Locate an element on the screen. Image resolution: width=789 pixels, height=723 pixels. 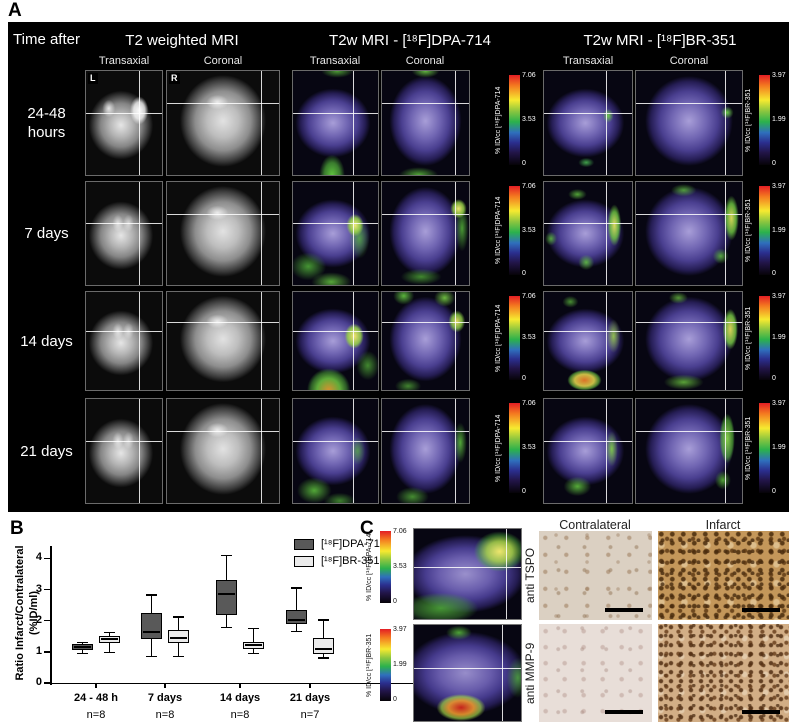
histology-tspo-contralateral-image is located at coordinates (595, 575).